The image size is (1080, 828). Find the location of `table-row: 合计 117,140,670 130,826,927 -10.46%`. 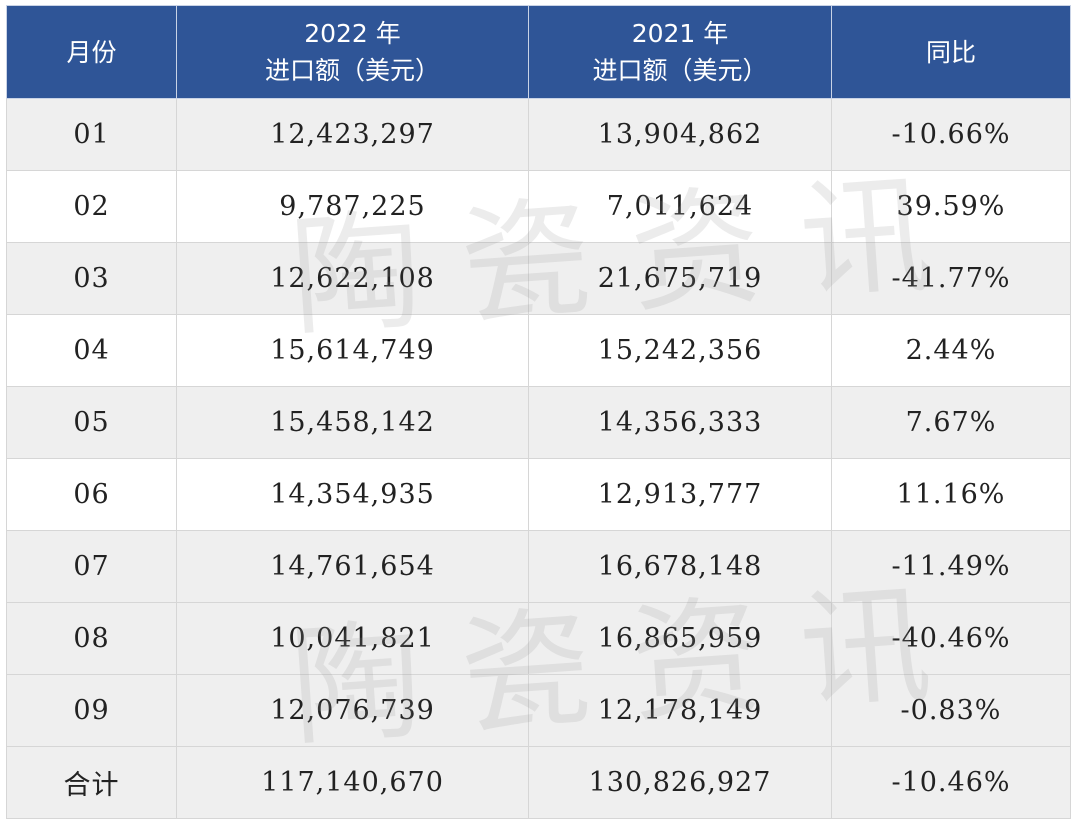

table-row: 合计 117,140,670 130,826,927 -10.46% is located at coordinates (538, 782).